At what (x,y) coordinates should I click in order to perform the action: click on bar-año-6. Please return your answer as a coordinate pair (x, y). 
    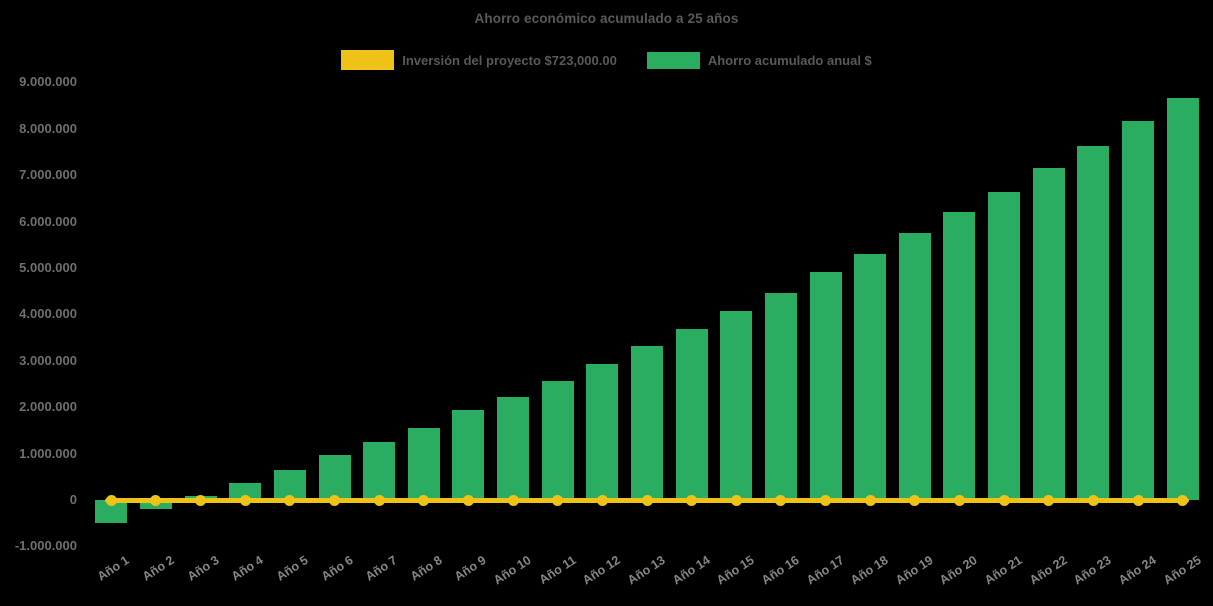
    Looking at the image, I should click on (334, 477).